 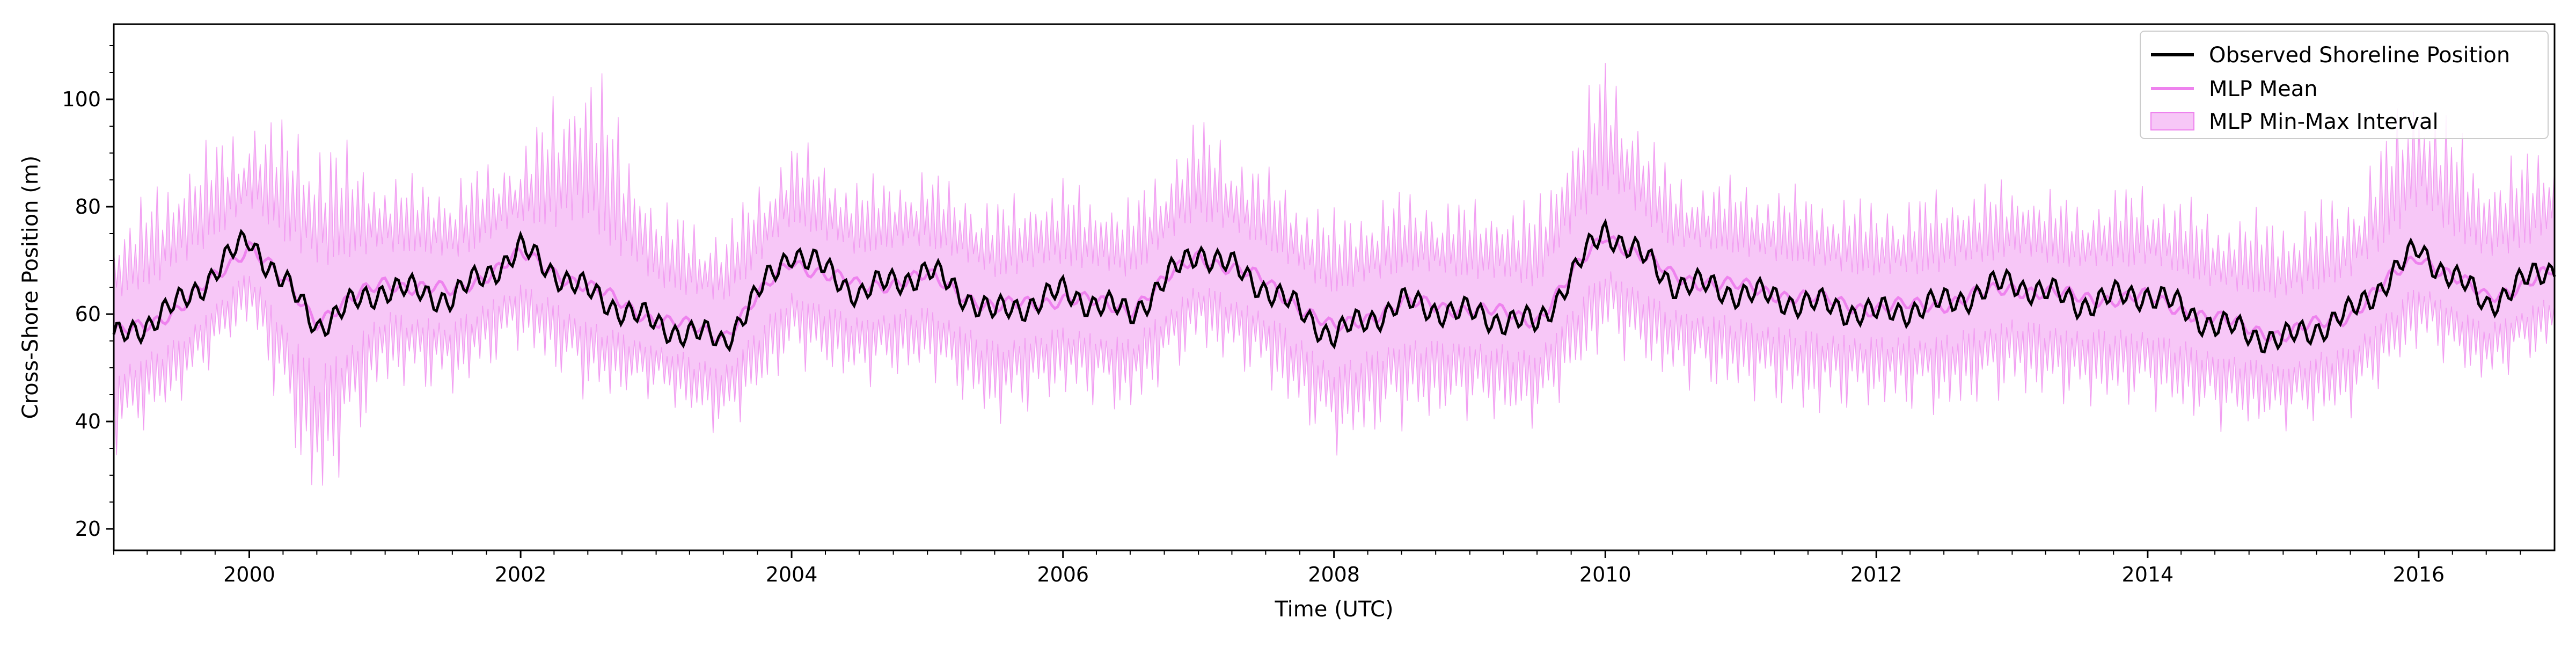 What do you see at coordinates (1333, 609) in the screenshot?
I see `x-axis-title: Time (UTC)` at bounding box center [1333, 609].